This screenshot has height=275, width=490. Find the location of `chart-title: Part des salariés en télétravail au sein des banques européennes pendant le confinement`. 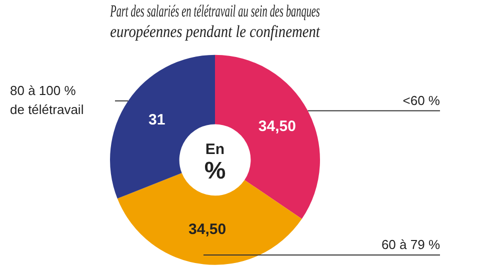

chart-title: Part des salariés en télétravail au sein des banques européennes pendant le confinement is located at coordinates (214, 22).